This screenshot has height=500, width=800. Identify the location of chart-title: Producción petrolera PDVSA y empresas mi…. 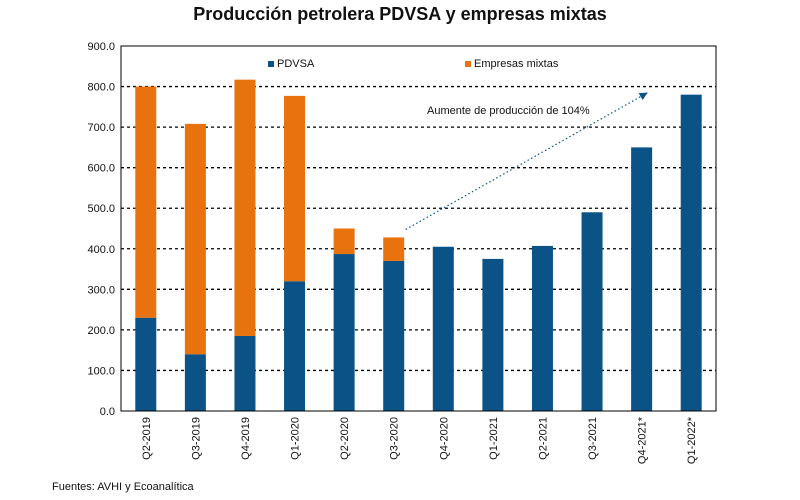
(400, 14).